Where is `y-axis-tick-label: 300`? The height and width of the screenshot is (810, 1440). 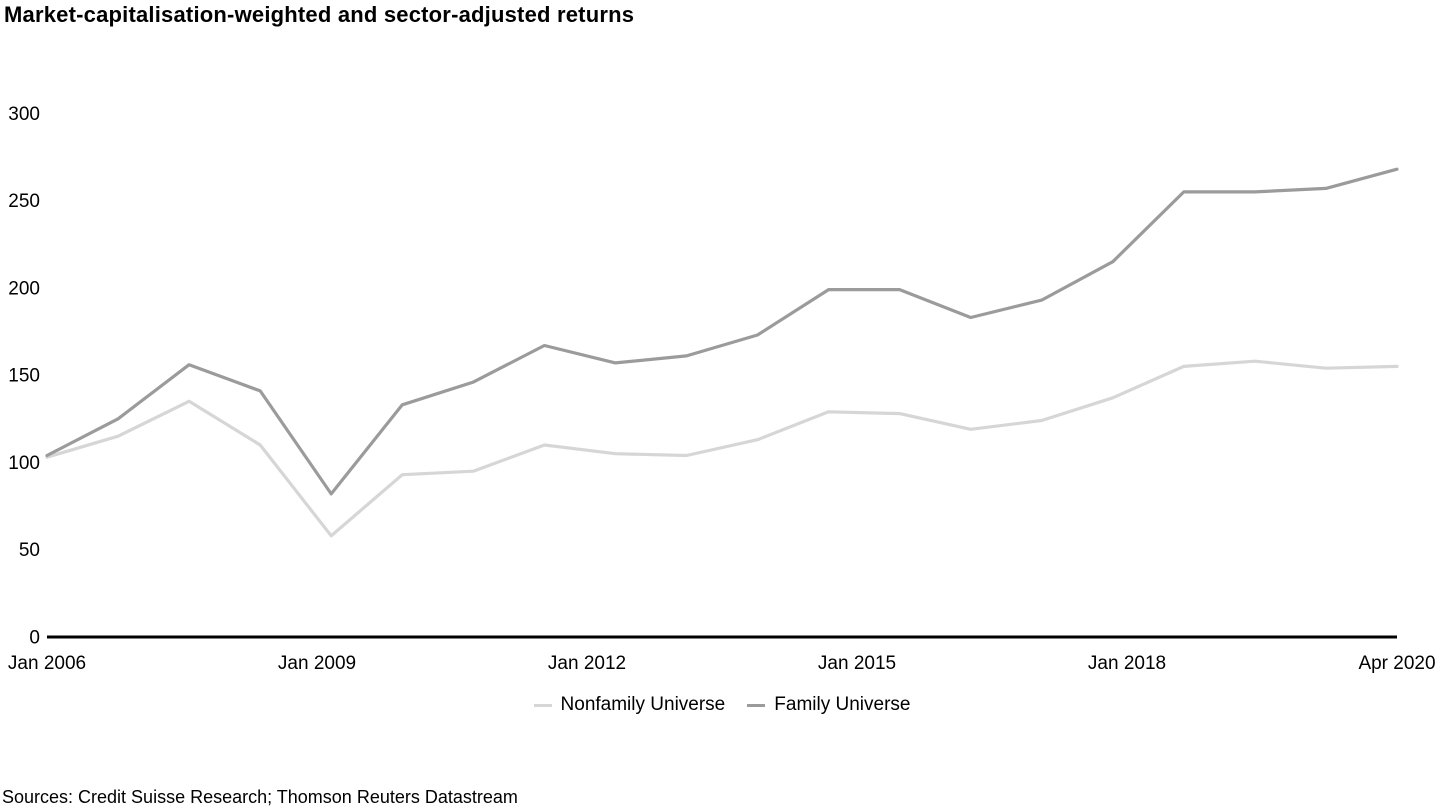 y-axis-tick-label: 300 is located at coordinates (24, 114).